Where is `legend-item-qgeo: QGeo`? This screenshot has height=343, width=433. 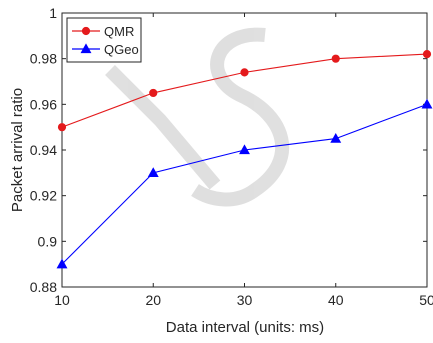
legend-item-qgeo: QGeo is located at coordinates (105, 49).